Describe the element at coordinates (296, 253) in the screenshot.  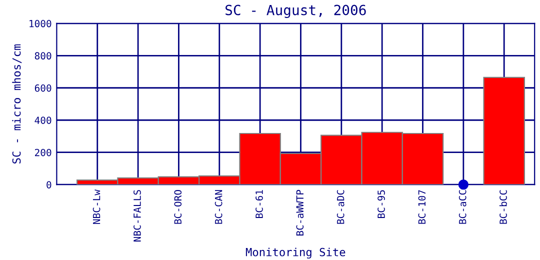
I see `x-axis-title: Monitoring Site` at that location.